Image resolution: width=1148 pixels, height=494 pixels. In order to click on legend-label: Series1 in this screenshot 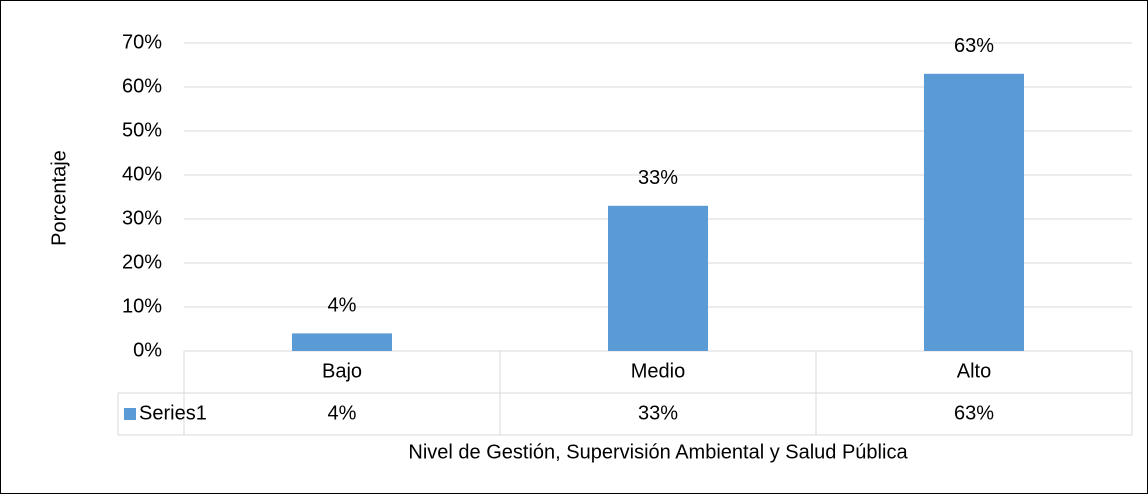, I will do `click(173, 413)`.